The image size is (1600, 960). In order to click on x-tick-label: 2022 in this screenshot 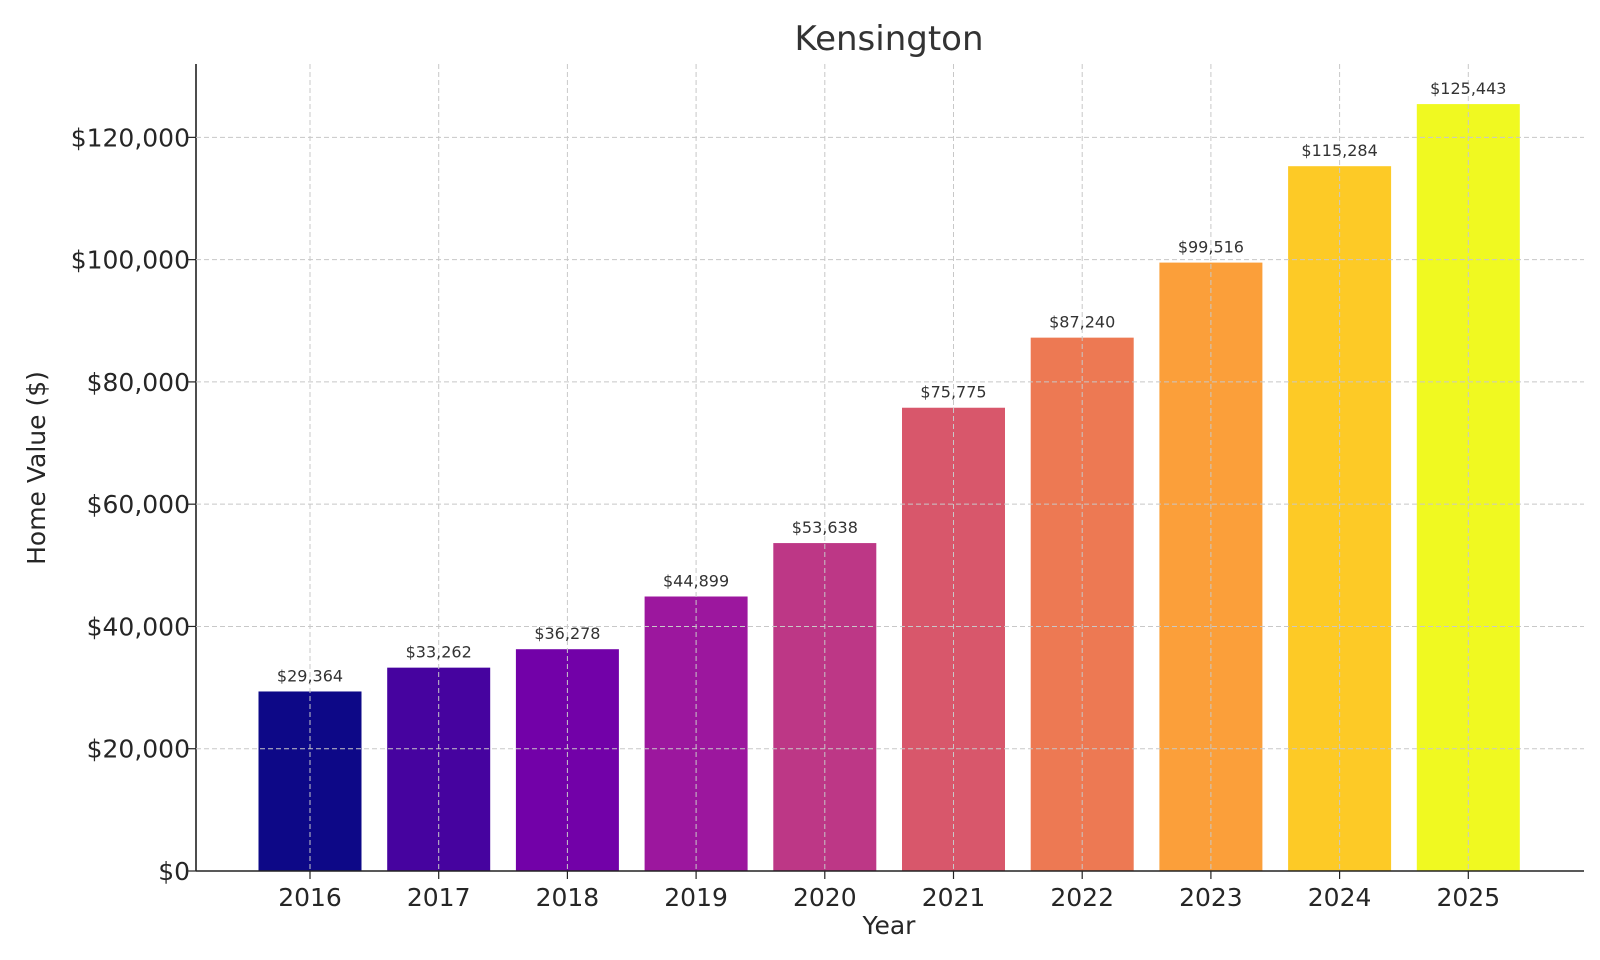, I will do `click(1082, 897)`.